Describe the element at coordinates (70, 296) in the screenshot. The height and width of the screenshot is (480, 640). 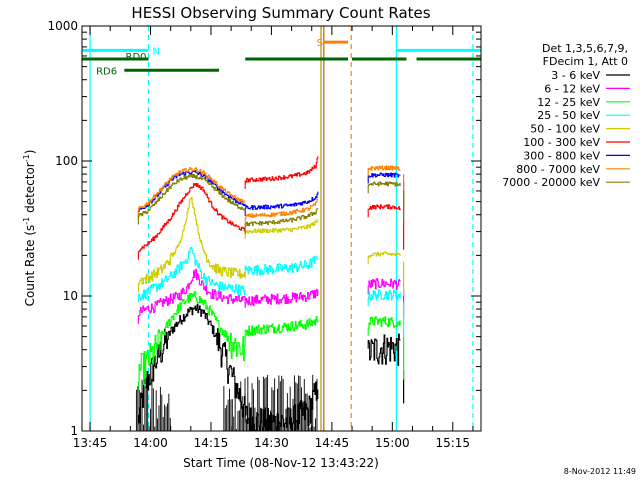
I see `y-tick-label: 10` at that location.